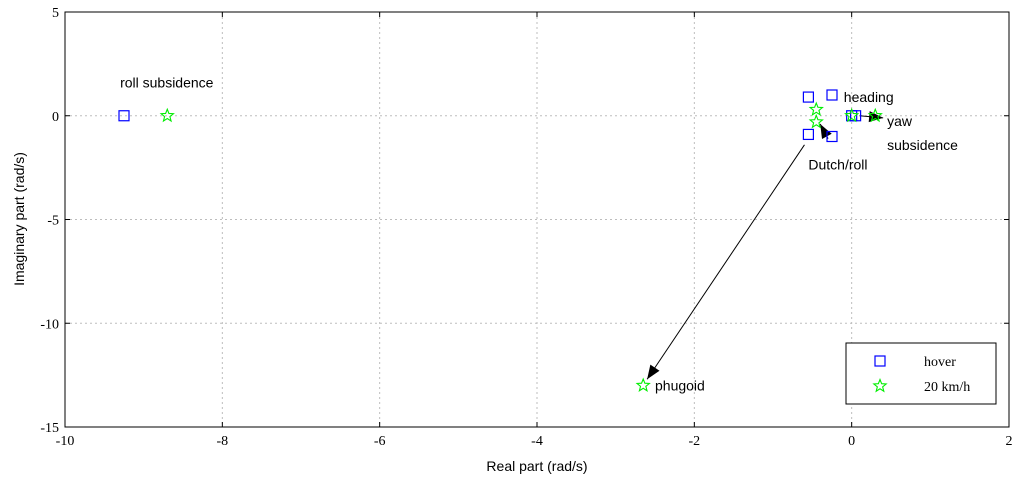 This screenshot has width=1017, height=479. I want to click on legend-box, so click(921, 373).